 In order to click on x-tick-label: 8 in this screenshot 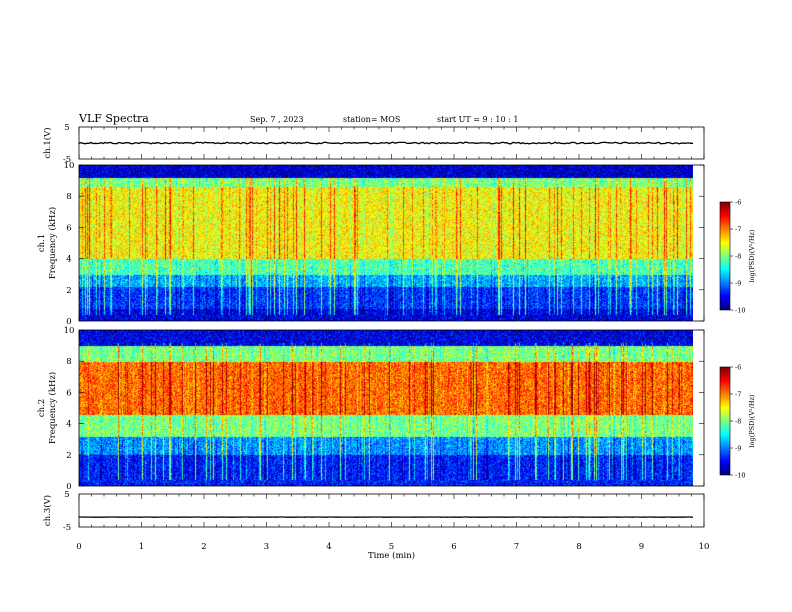, I will do `click(578, 547)`.